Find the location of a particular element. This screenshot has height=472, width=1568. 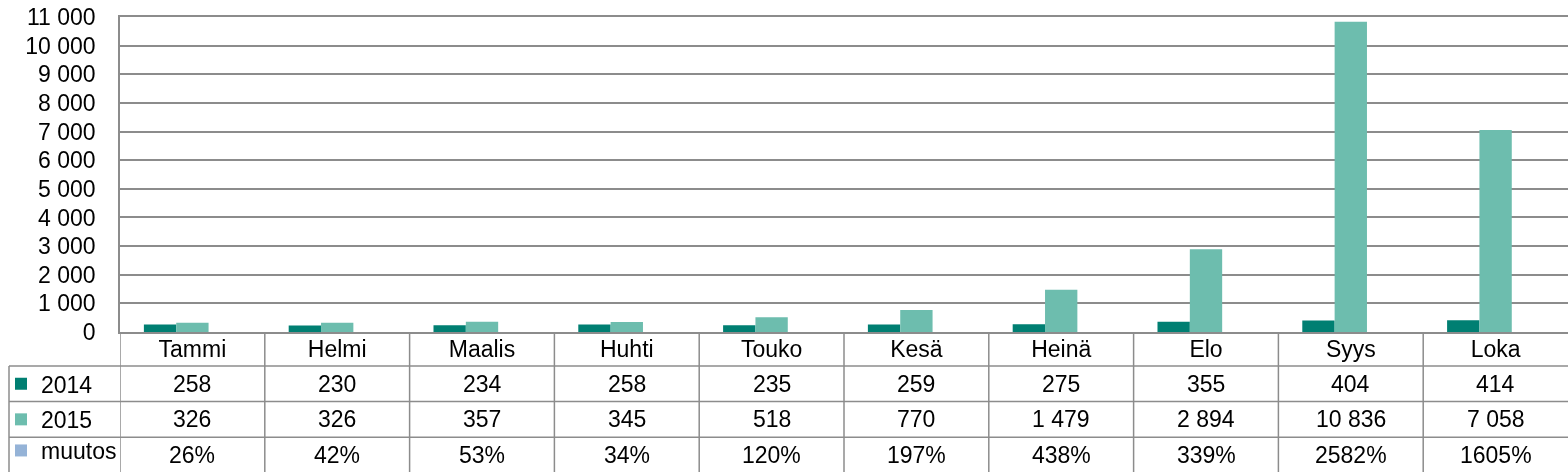

text: 438% is located at coordinates (1061, 455).